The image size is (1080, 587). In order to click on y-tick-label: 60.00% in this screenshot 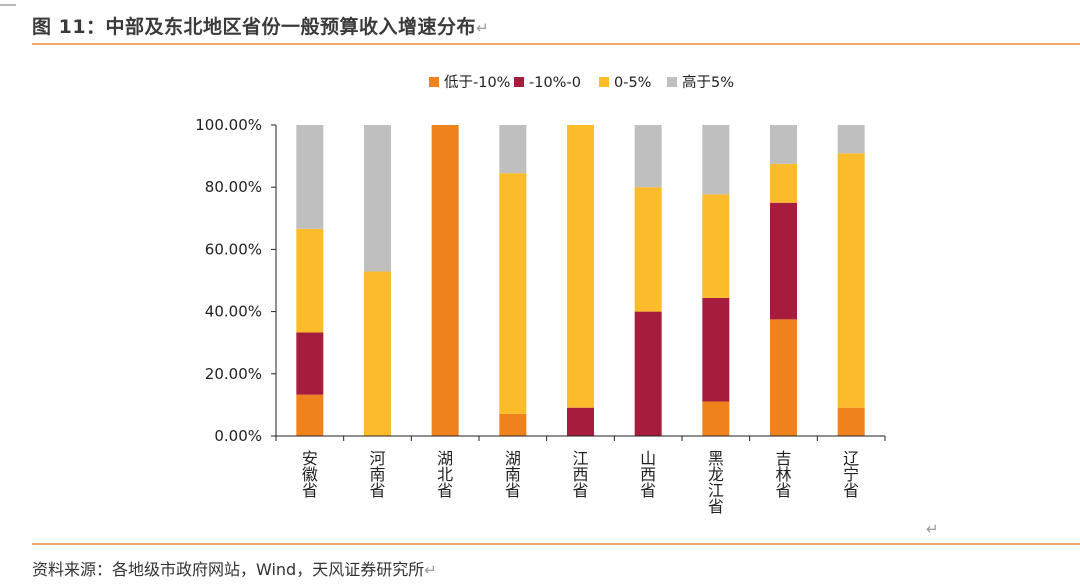, I will do `click(233, 249)`.